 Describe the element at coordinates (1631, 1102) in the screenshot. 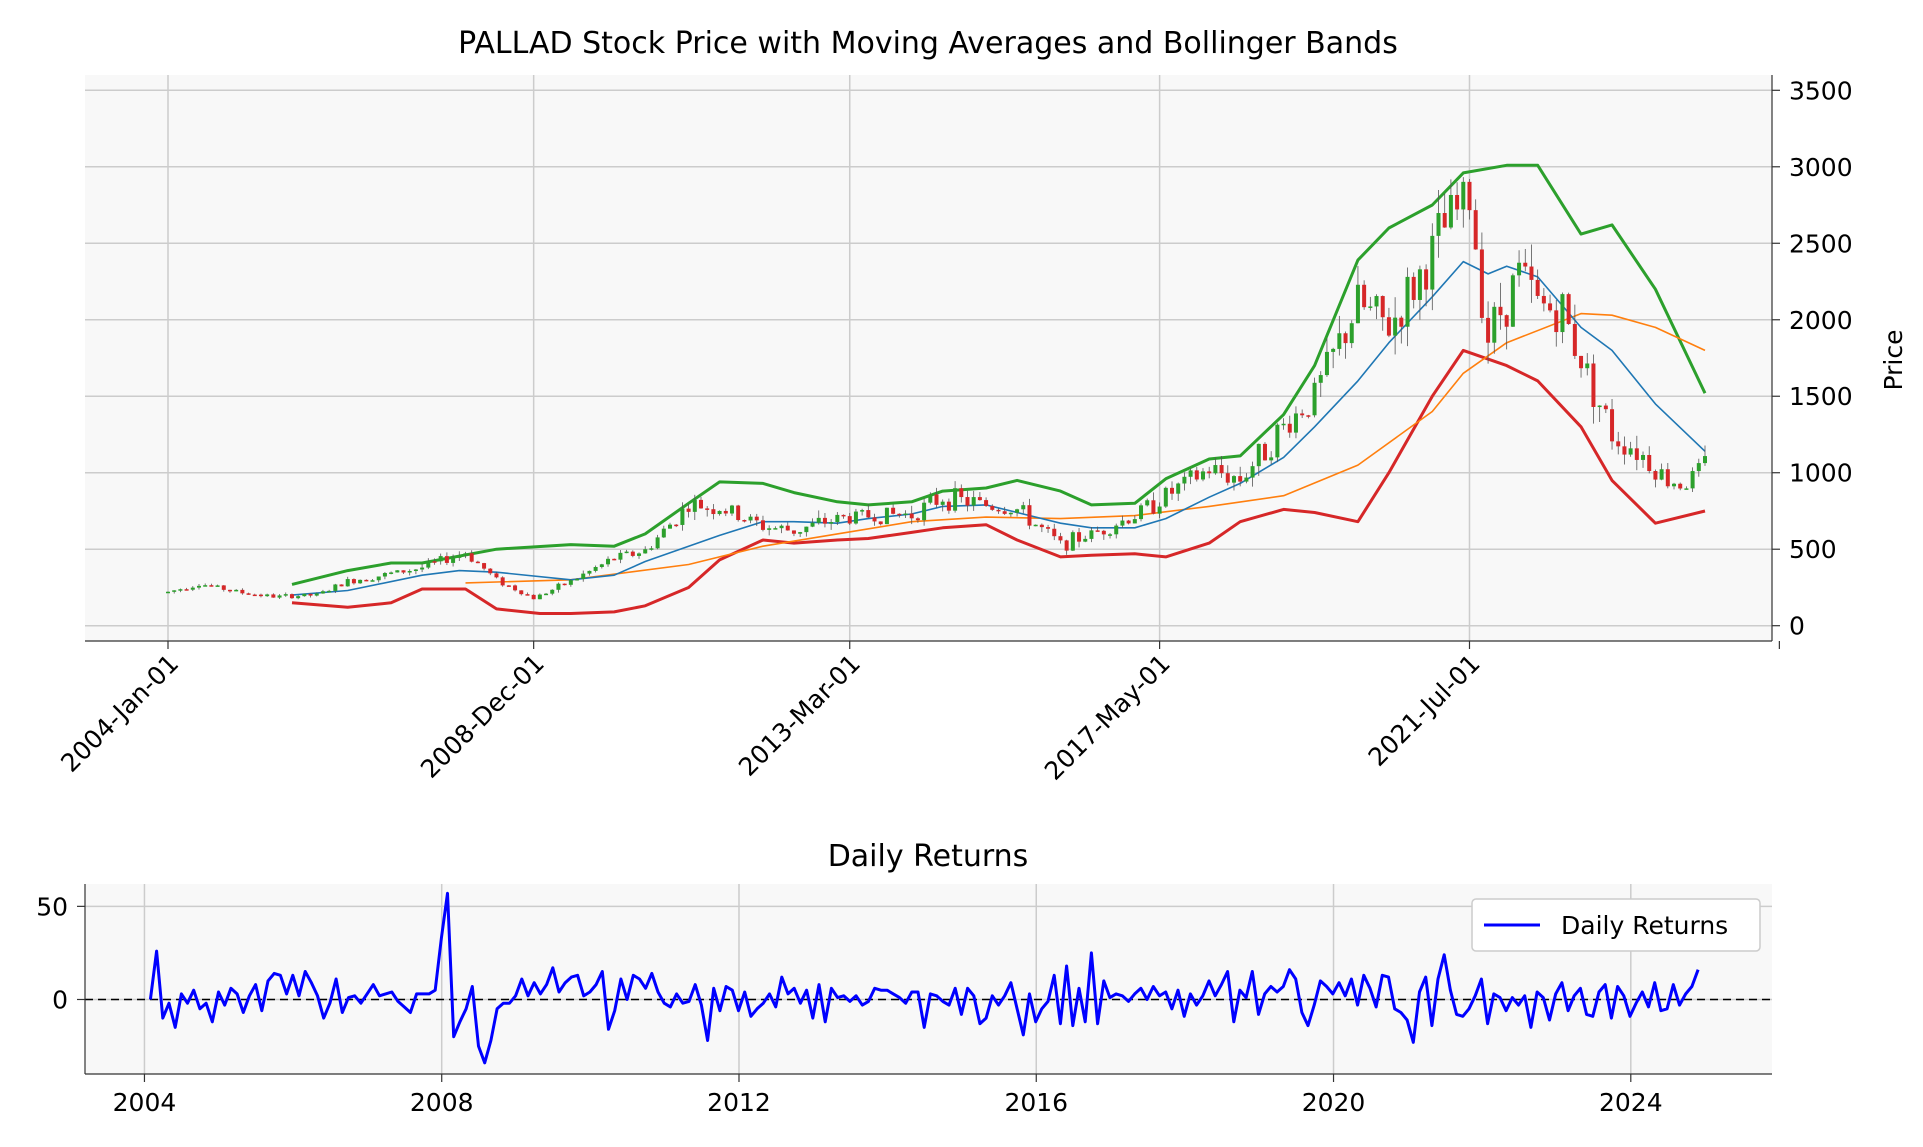

I see `returns-x-tick-label: 2024` at that location.